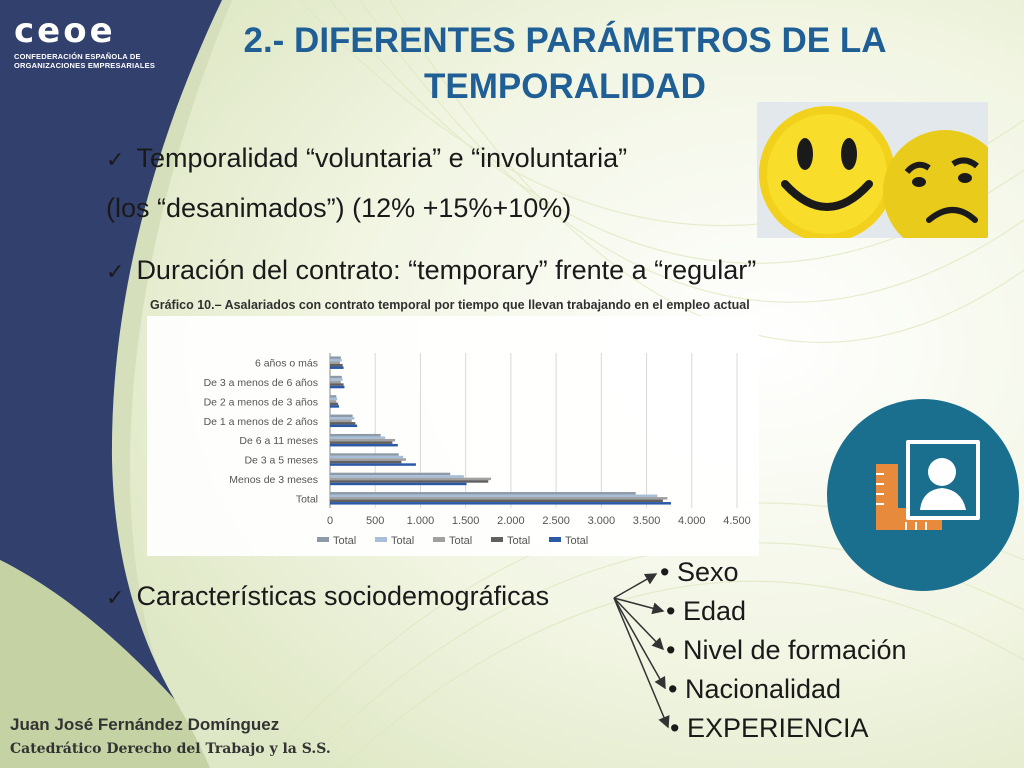 This screenshot has width=1024, height=768. I want to click on y-category-label: De 3 a 5 meses, so click(281, 461).